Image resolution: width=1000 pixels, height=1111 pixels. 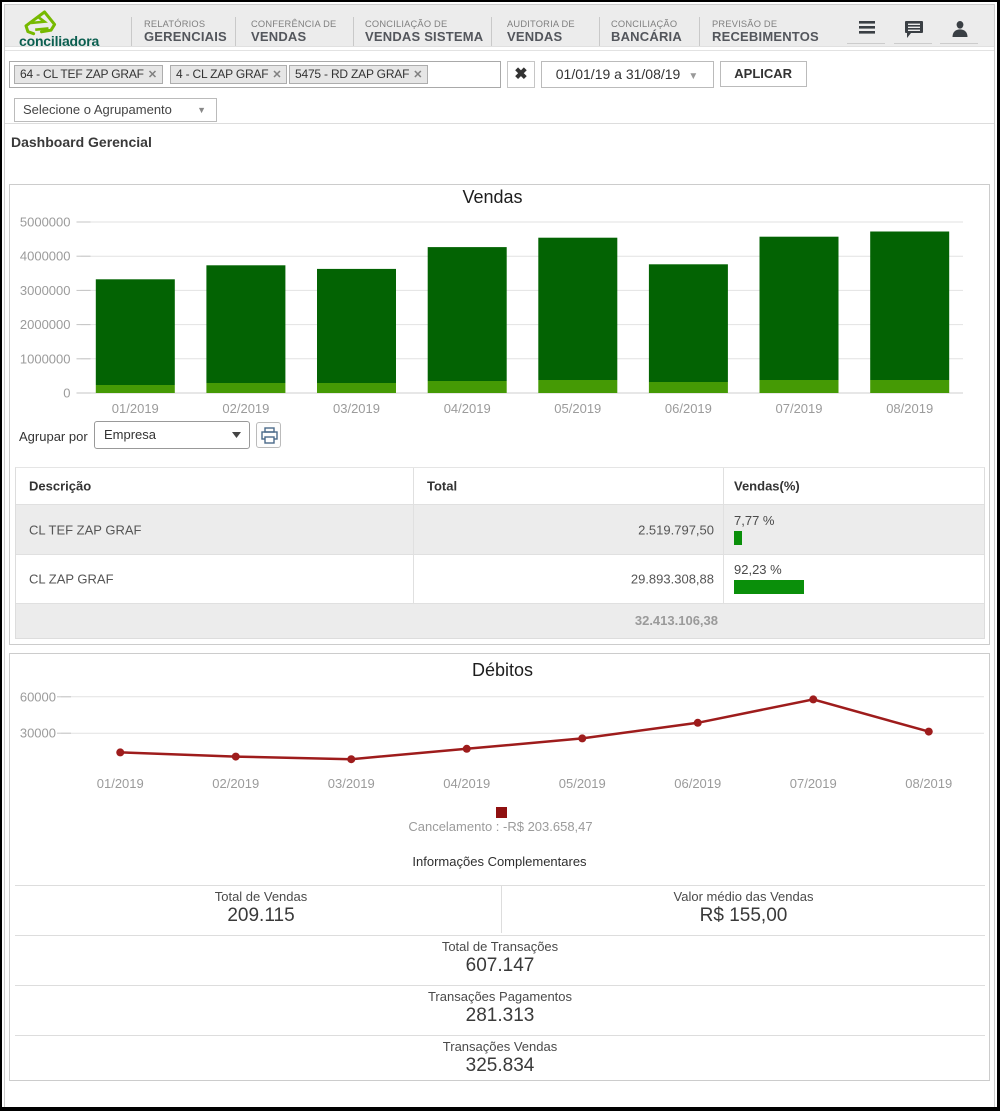 What do you see at coordinates (45, 222) in the screenshot?
I see `svg-text: 5000000` at bounding box center [45, 222].